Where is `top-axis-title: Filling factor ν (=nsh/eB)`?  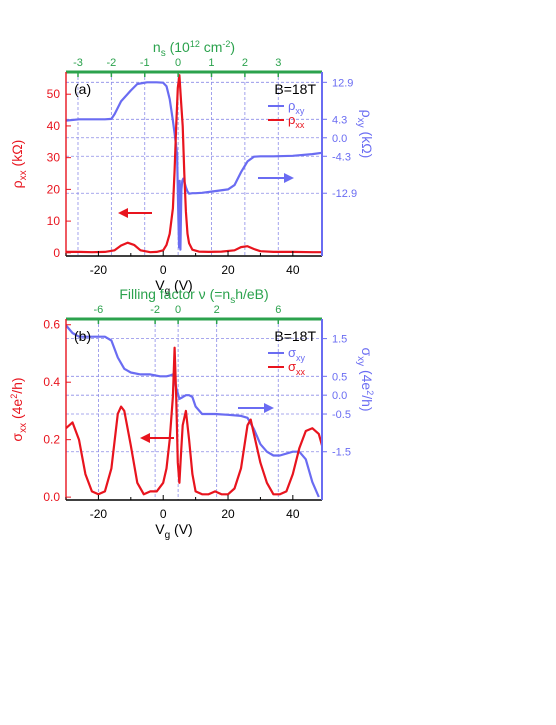 top-axis-title: Filling factor ν (=nsh/eB) is located at coordinates (193, 296).